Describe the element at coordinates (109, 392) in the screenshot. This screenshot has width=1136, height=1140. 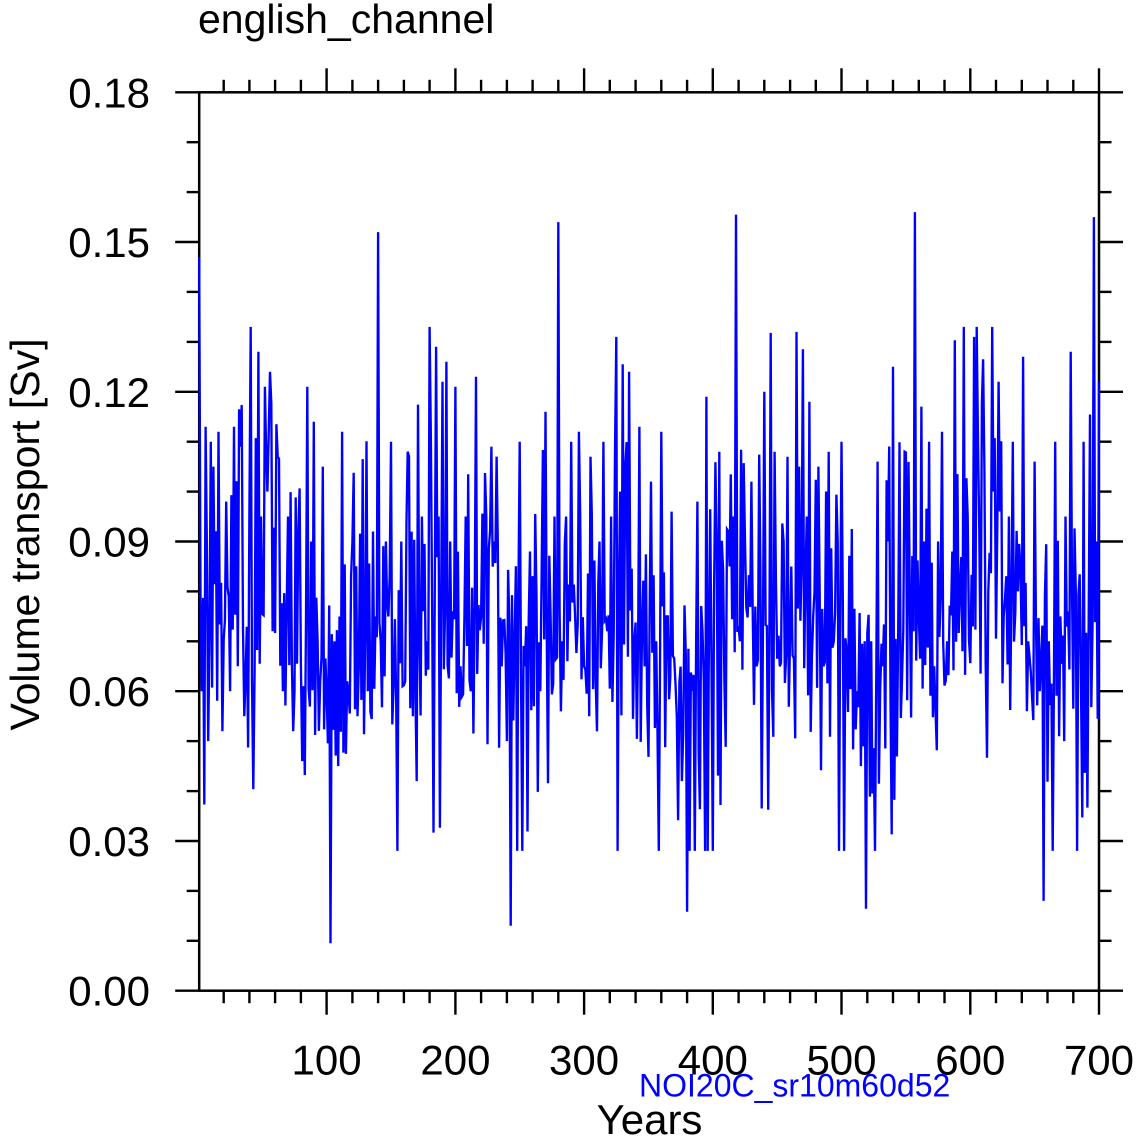
I see `svg-text: 0.12` at that location.